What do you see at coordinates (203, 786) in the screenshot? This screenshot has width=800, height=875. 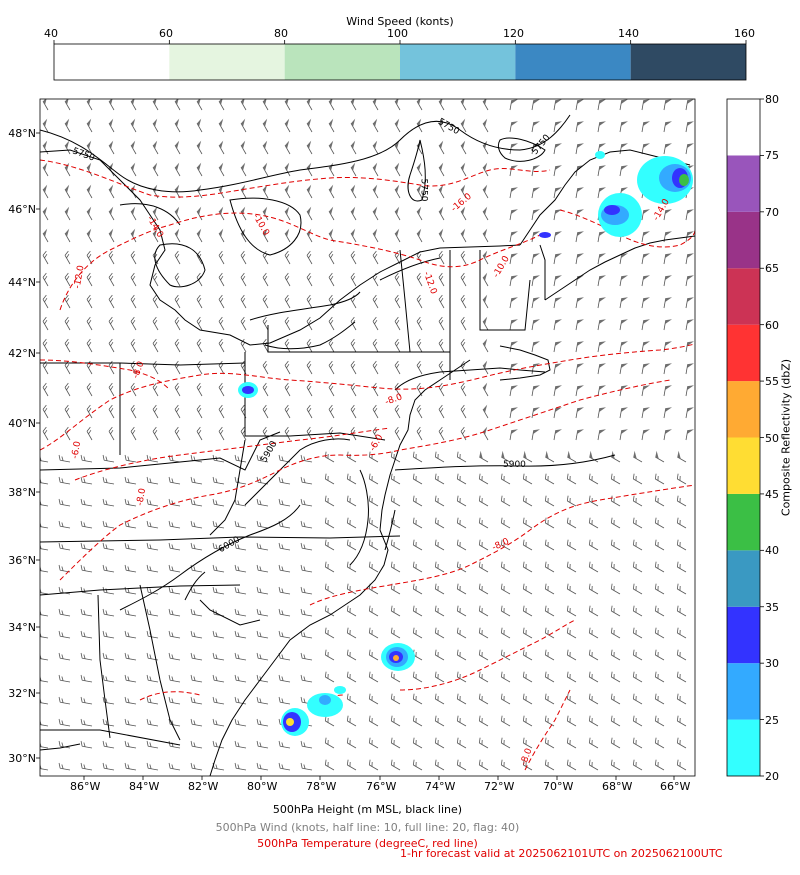 I see `lon-label: 82°W` at bounding box center [203, 786].